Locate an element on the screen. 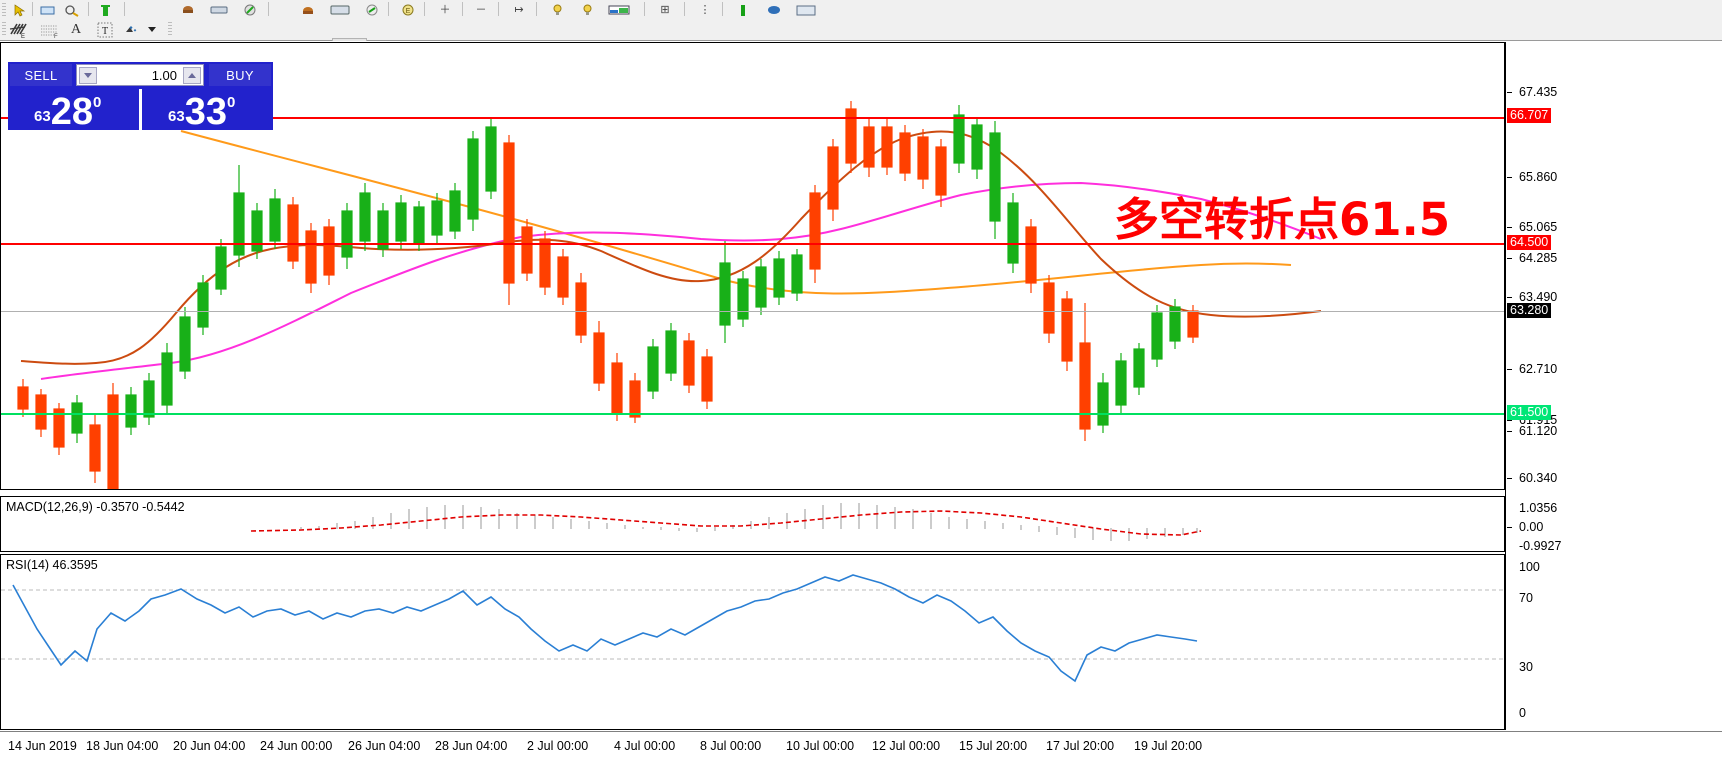 This screenshot has width=1722, height=762. chart-shift-icon: ↦ is located at coordinates (519, 9).